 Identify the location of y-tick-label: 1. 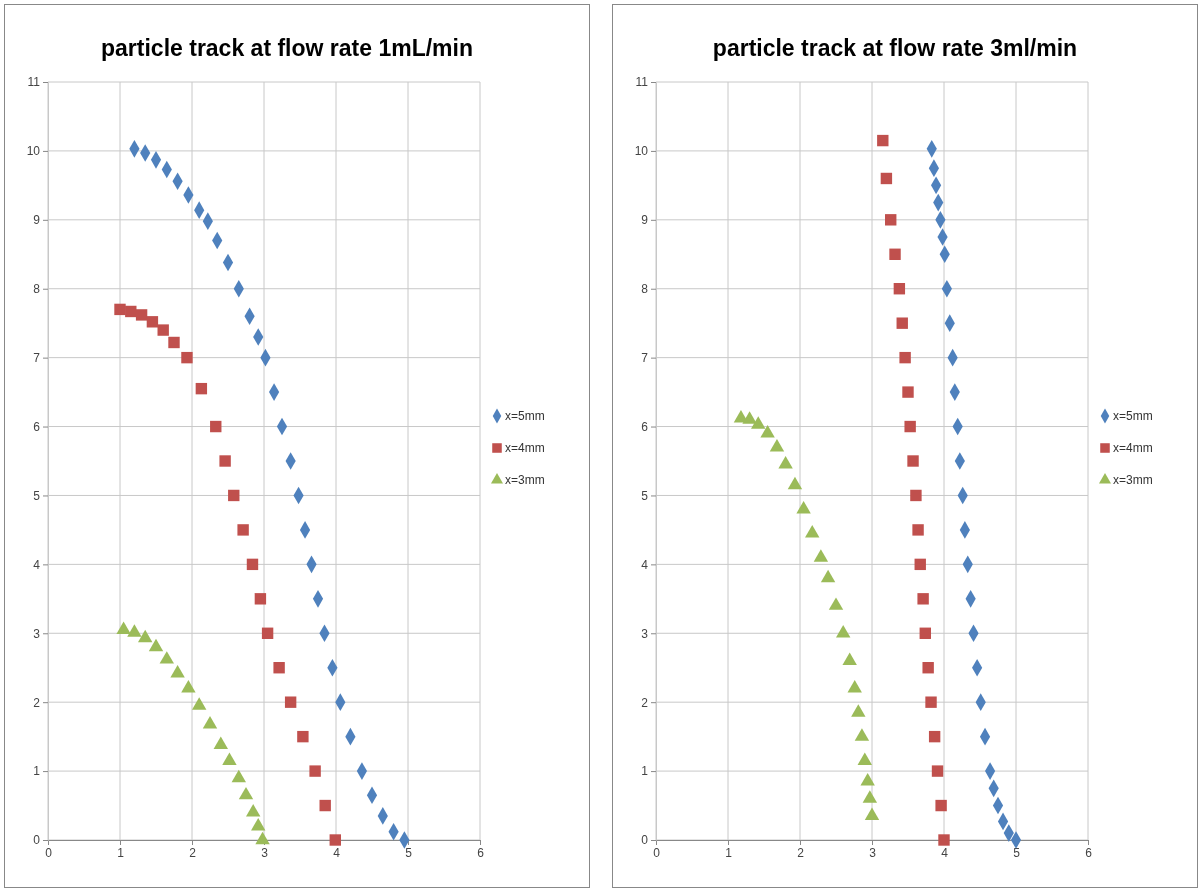
(645, 771).